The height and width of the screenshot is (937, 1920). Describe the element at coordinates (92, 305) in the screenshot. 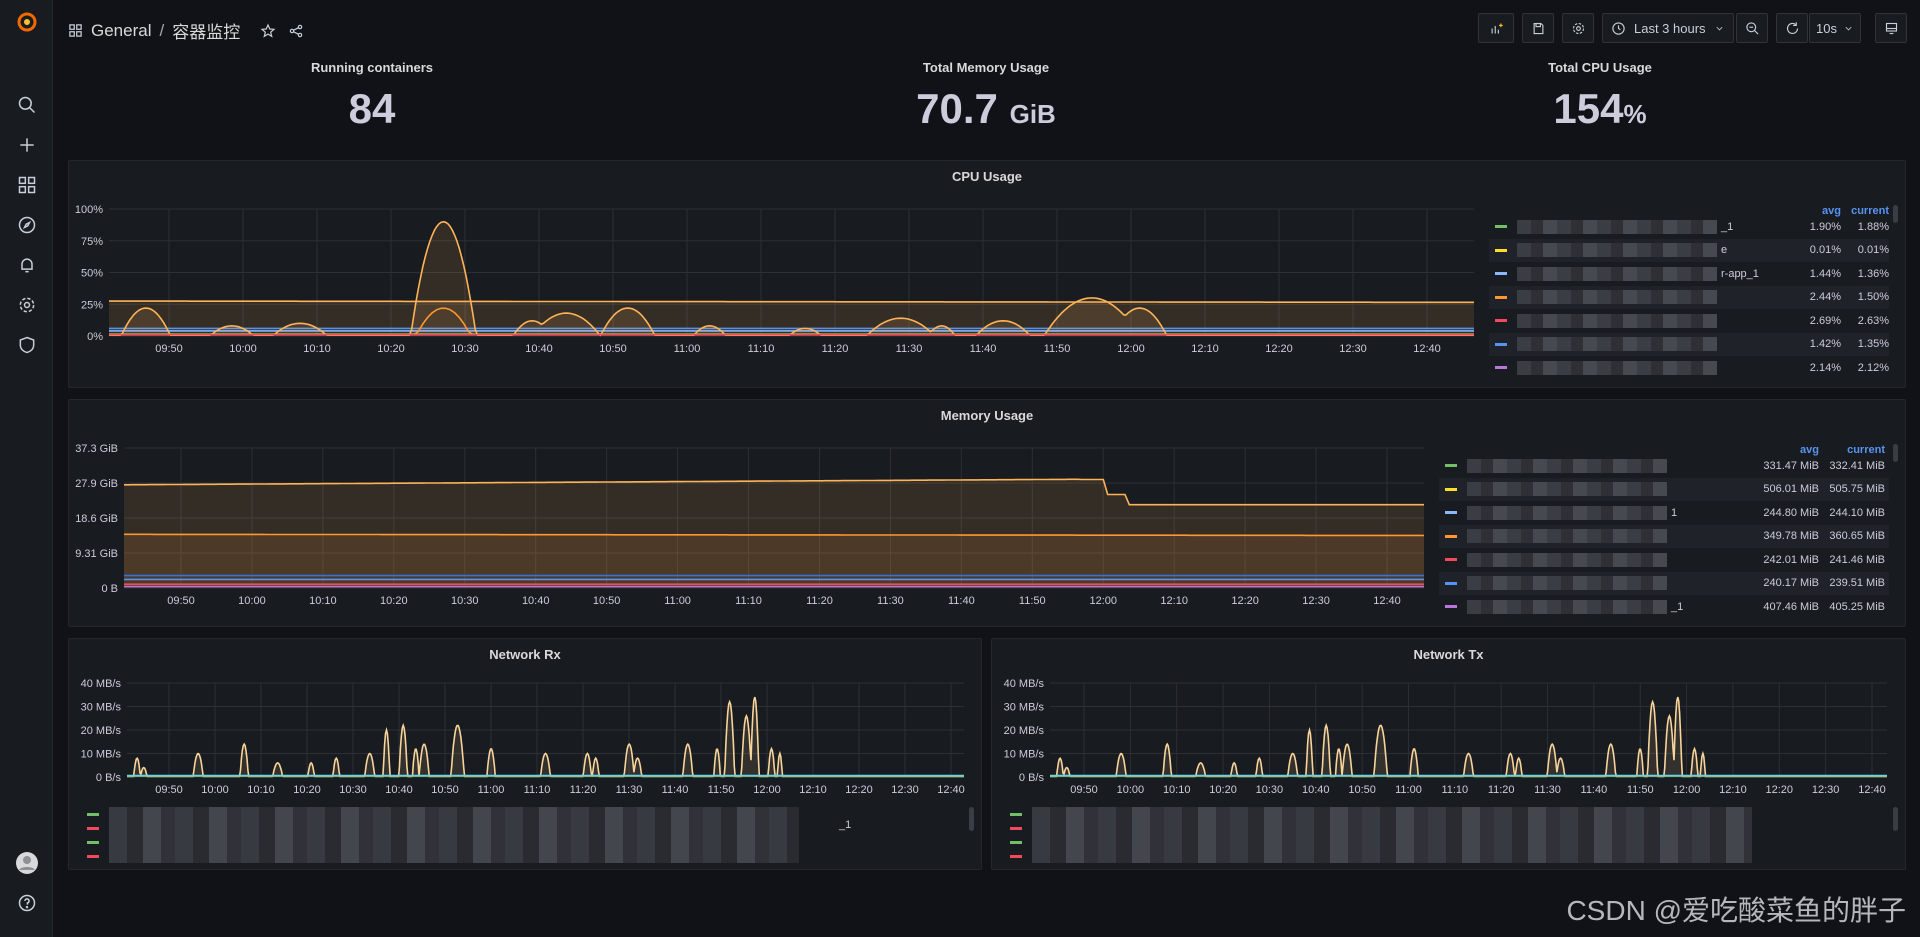

I see `y-tick-label: 25%` at that location.